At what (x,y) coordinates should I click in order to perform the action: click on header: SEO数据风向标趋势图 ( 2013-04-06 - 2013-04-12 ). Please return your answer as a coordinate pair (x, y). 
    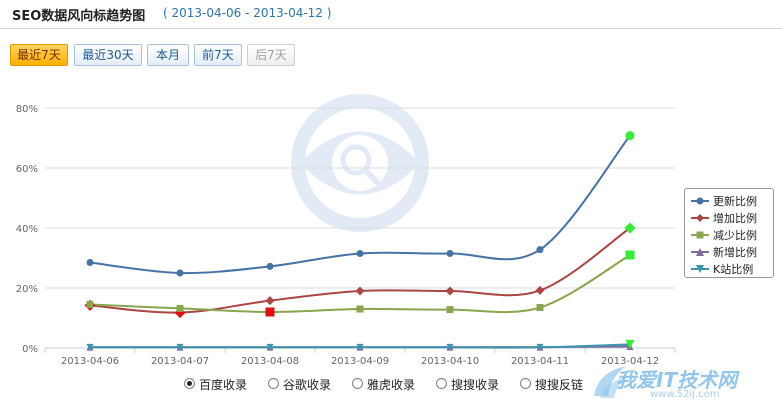
    Looking at the image, I should click on (391, 13).